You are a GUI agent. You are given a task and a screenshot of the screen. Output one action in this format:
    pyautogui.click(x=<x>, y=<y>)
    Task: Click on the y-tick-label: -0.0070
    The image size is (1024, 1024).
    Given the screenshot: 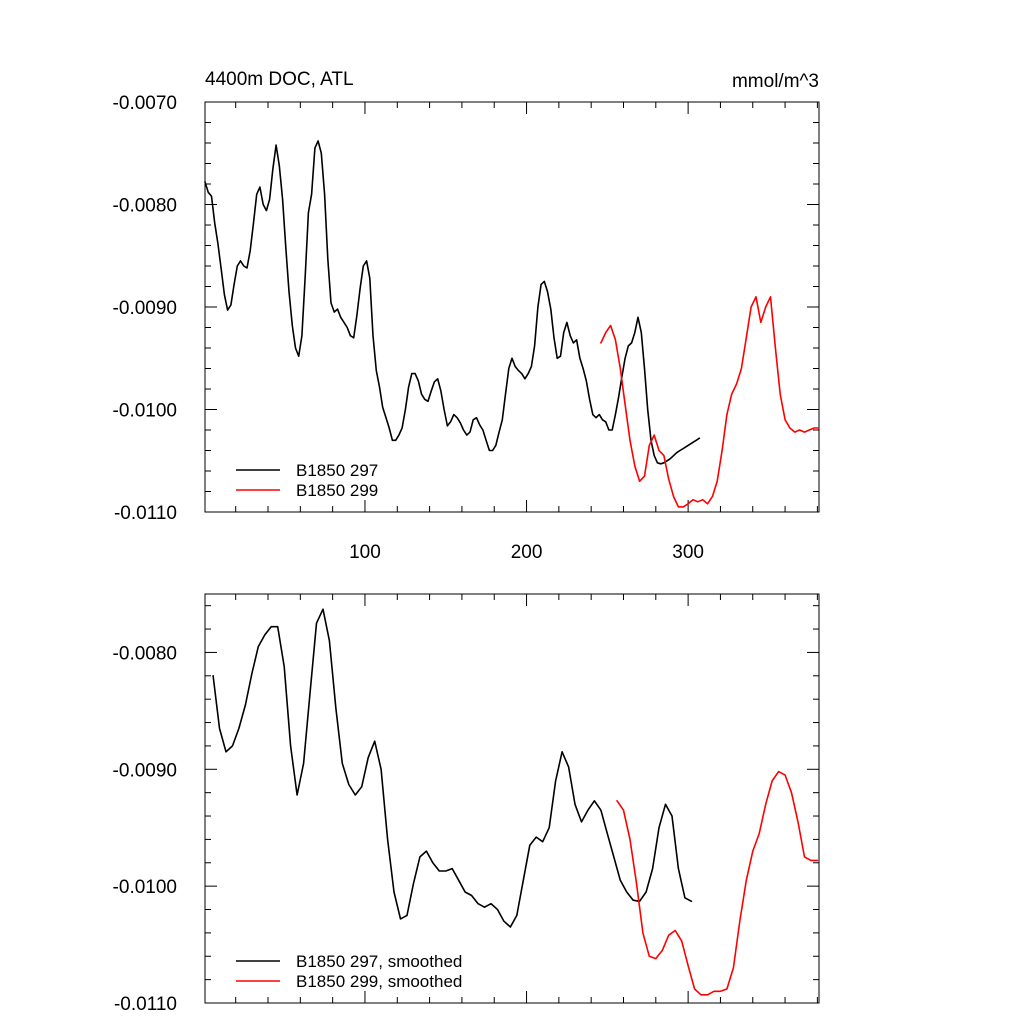 What is the action you would take?
    pyautogui.click(x=145, y=103)
    